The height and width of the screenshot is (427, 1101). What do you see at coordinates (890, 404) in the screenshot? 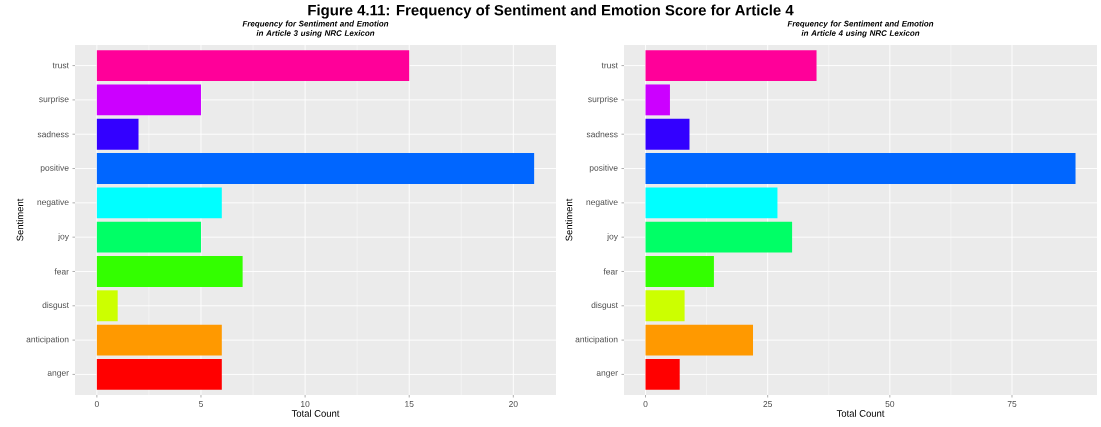
I see `x-tick-label: 50` at bounding box center [890, 404].